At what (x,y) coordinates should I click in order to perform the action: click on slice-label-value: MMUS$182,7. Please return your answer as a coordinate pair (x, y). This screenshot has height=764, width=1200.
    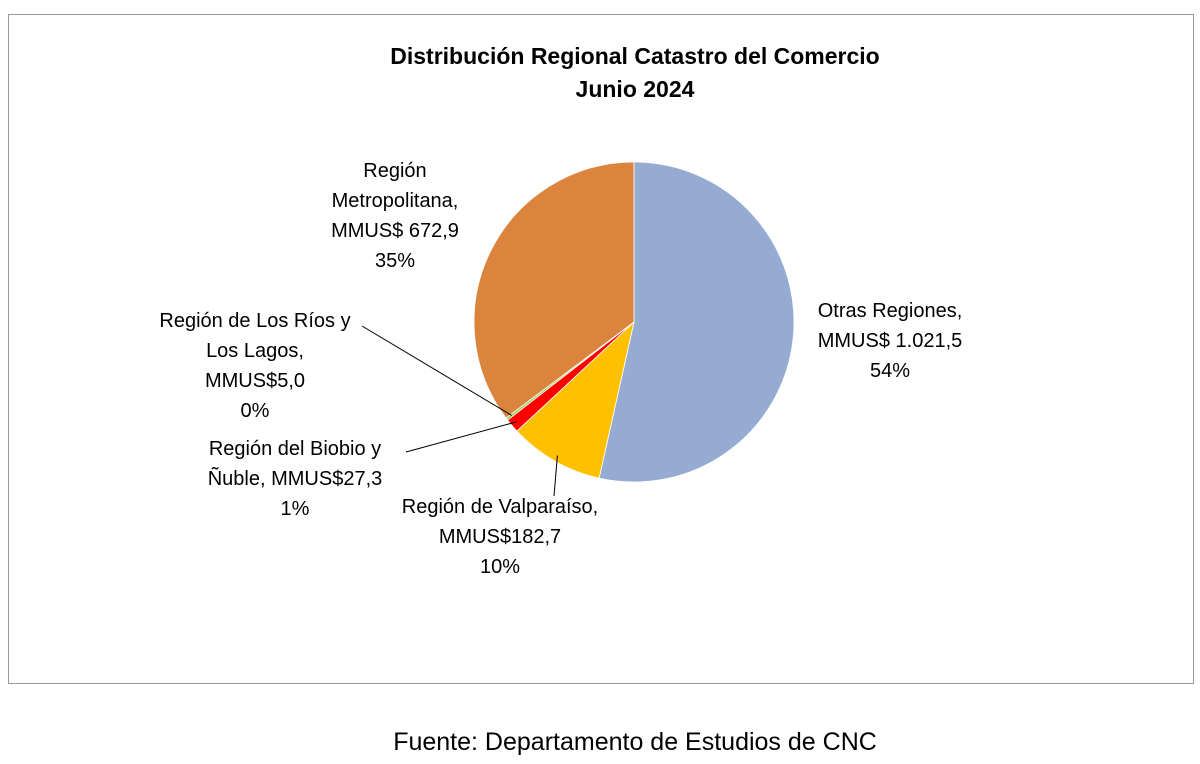
    Looking at the image, I should click on (500, 537).